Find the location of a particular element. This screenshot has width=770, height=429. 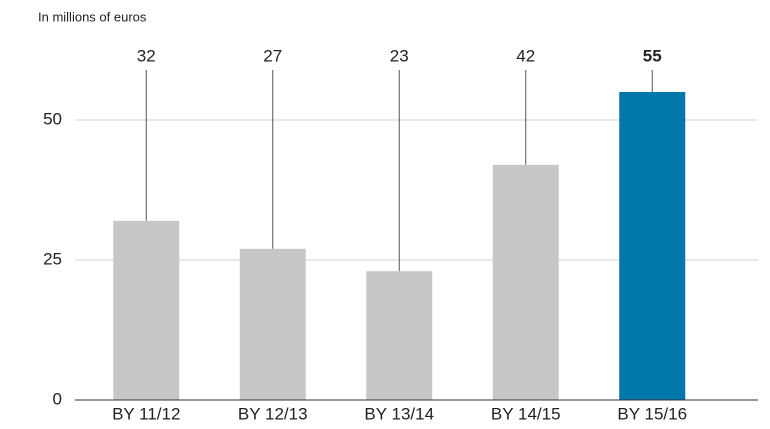

value-label: 55 is located at coordinates (652, 55).